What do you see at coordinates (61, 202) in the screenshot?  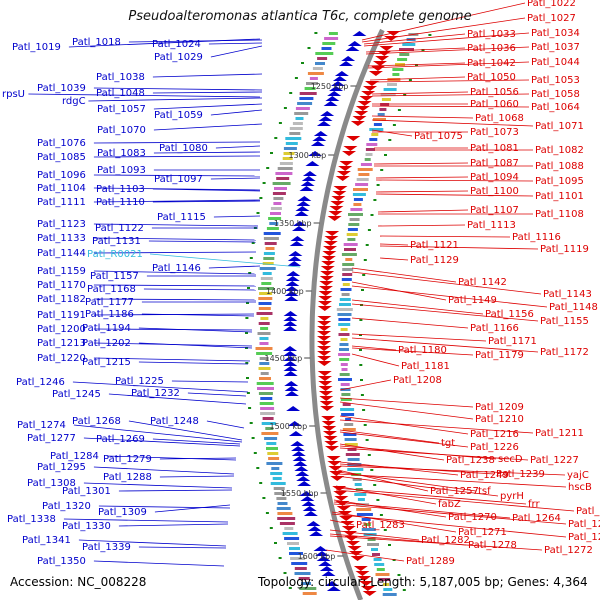 I see `gene-label-forward: Patl_1111` at bounding box center [61, 202].